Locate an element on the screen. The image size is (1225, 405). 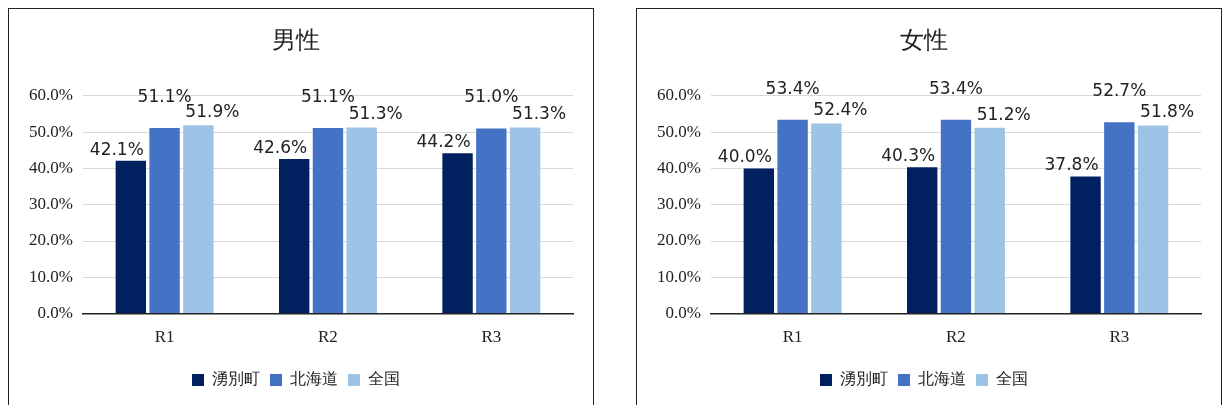
data-label: 40.3% is located at coordinates (908, 155).